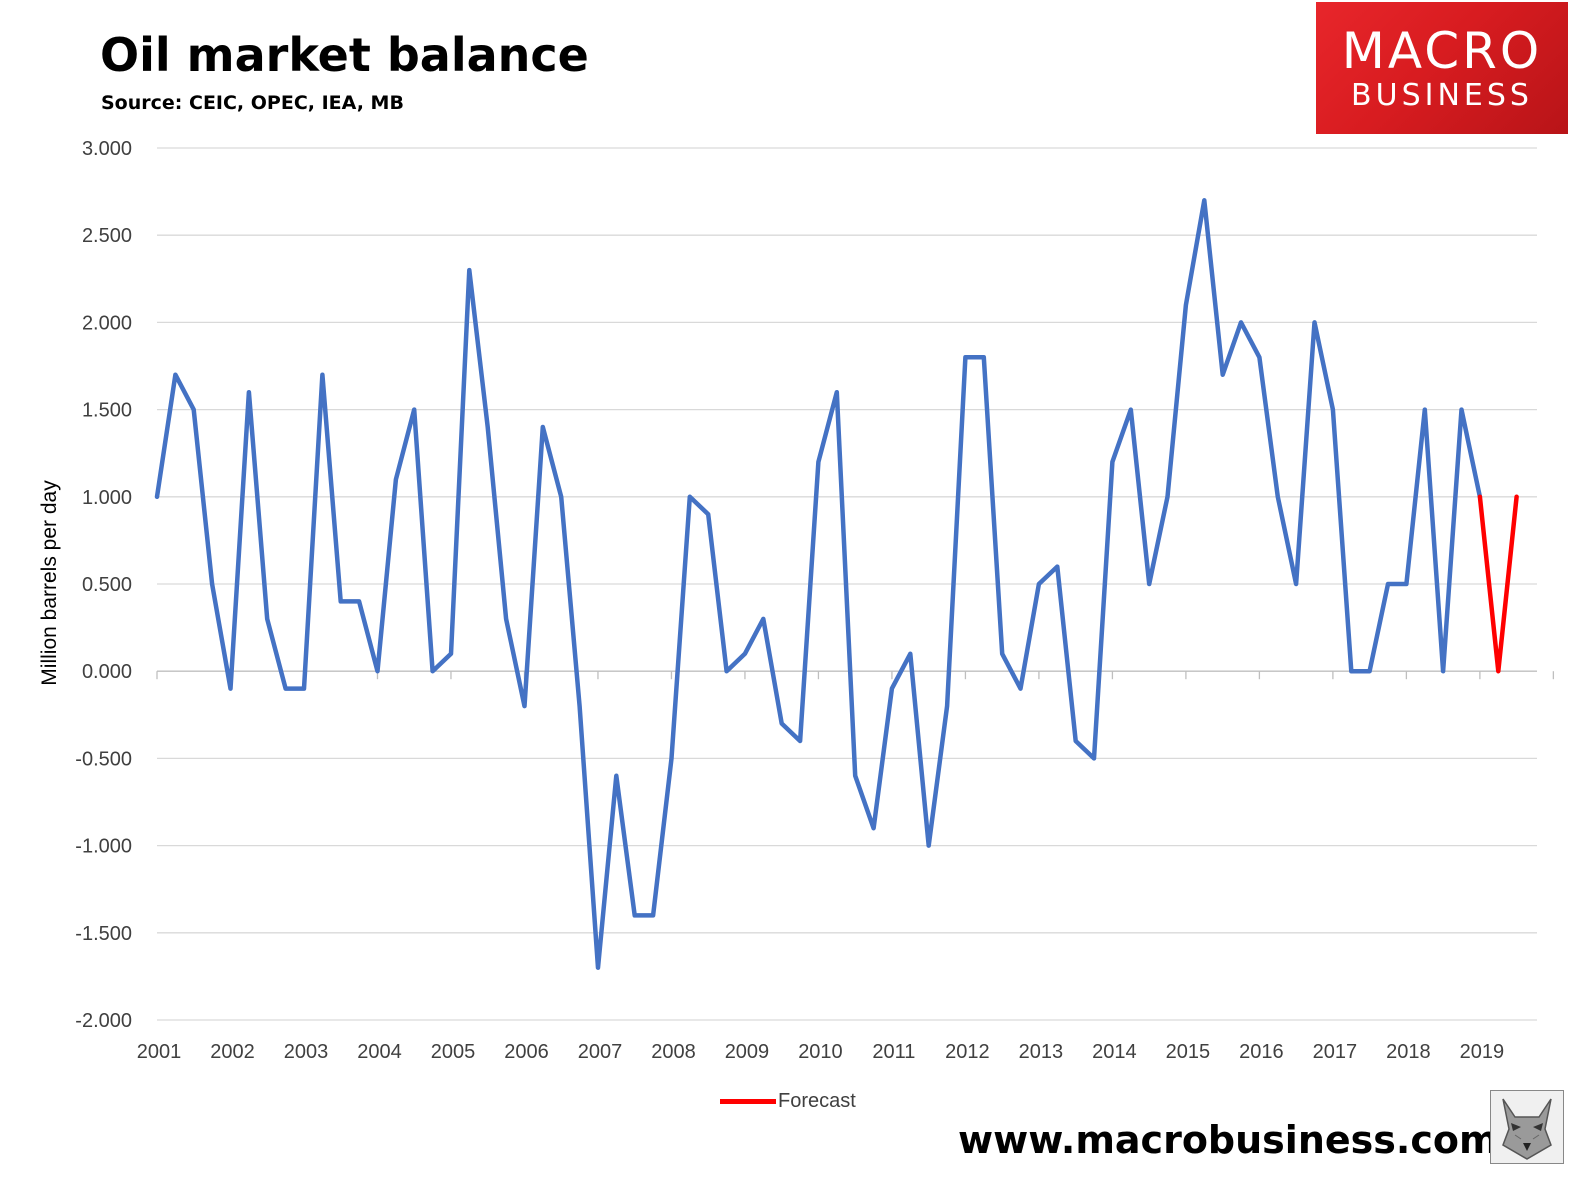 Image resolution: width=1589 pixels, height=1184 pixels. I want to click on website-url: www.macrobusiness.com.au, so click(1262, 1140).